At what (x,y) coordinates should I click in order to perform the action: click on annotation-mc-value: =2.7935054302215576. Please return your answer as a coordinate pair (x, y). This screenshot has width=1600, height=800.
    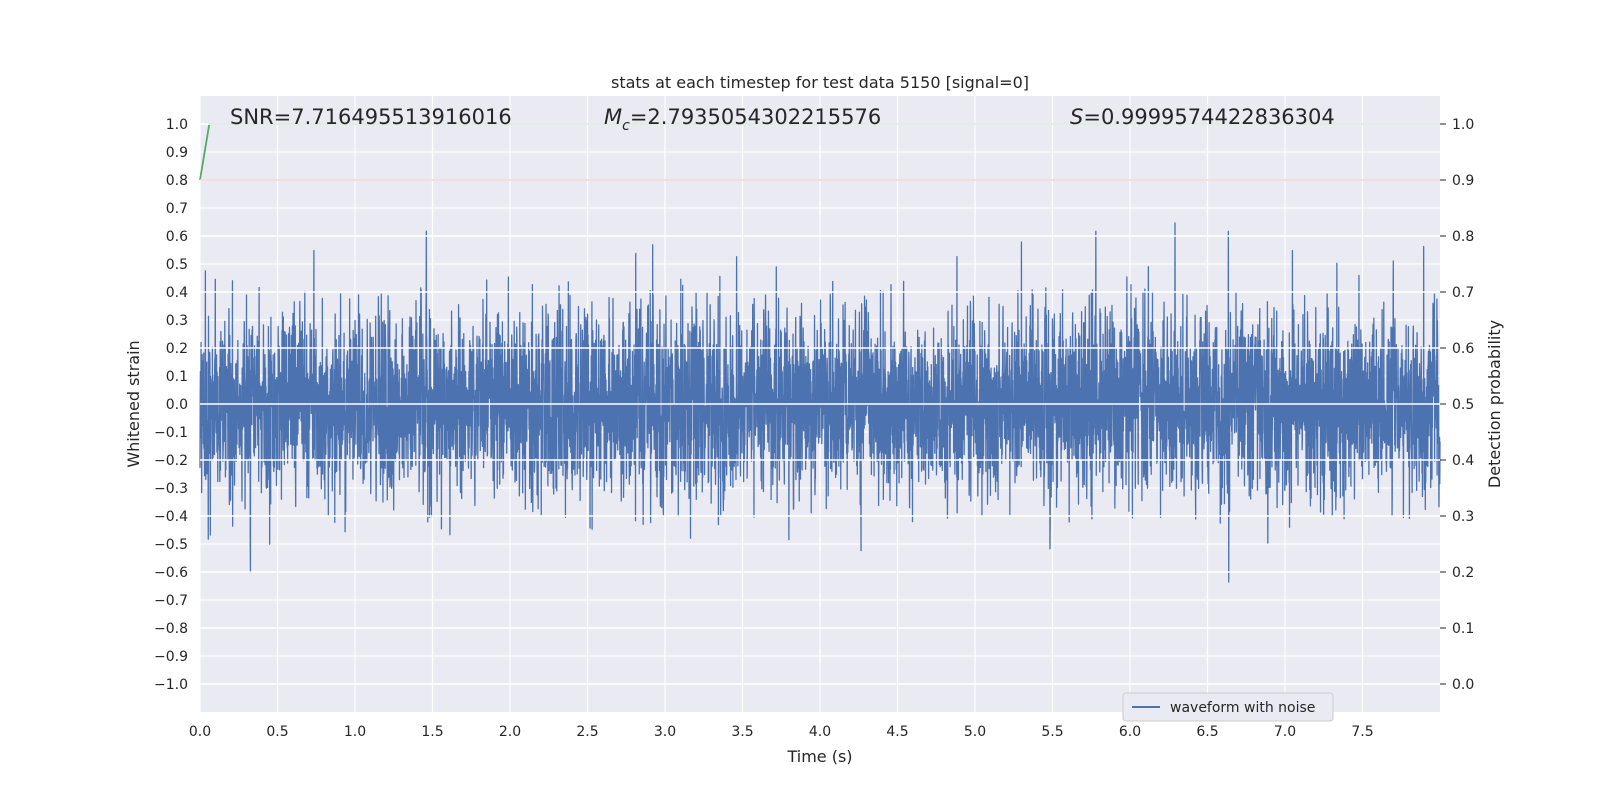
    Looking at the image, I should click on (755, 117).